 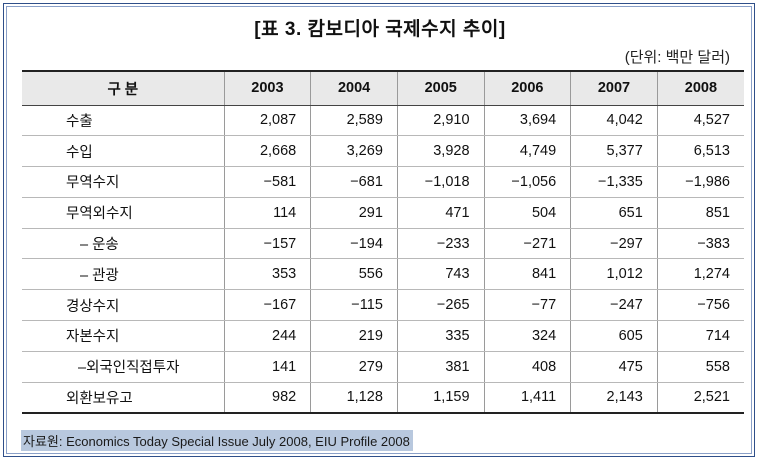 I want to click on table-cell: 2,910, so click(x=440, y=121).